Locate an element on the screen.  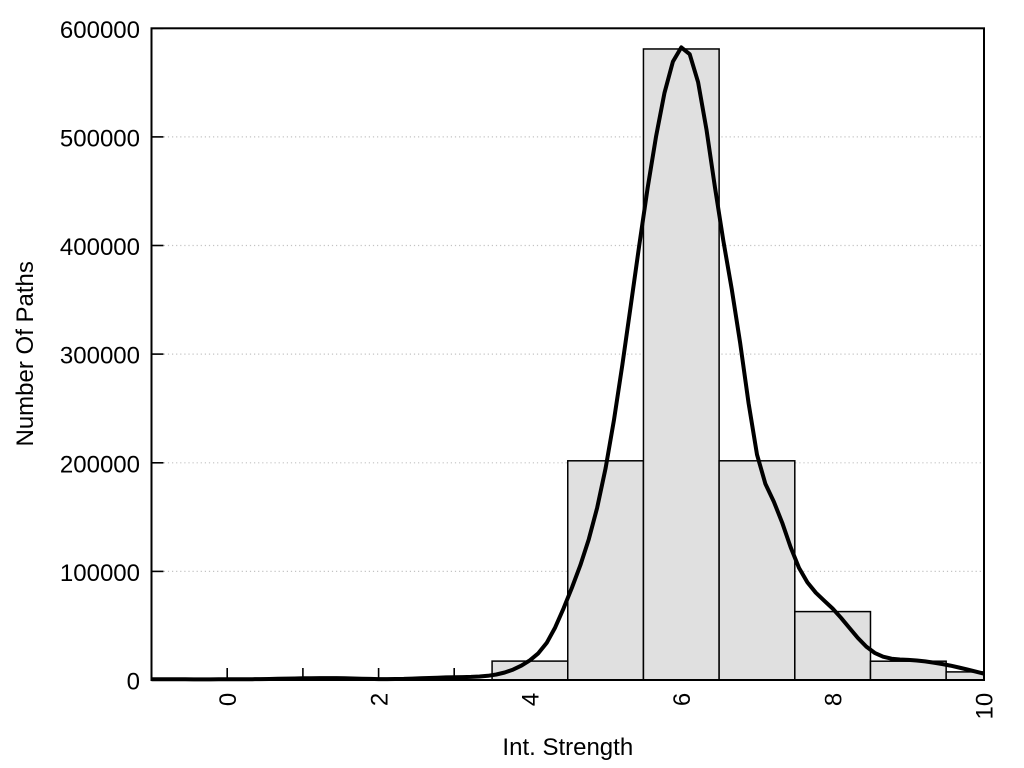
svg-text: 2 is located at coordinates (379, 699).